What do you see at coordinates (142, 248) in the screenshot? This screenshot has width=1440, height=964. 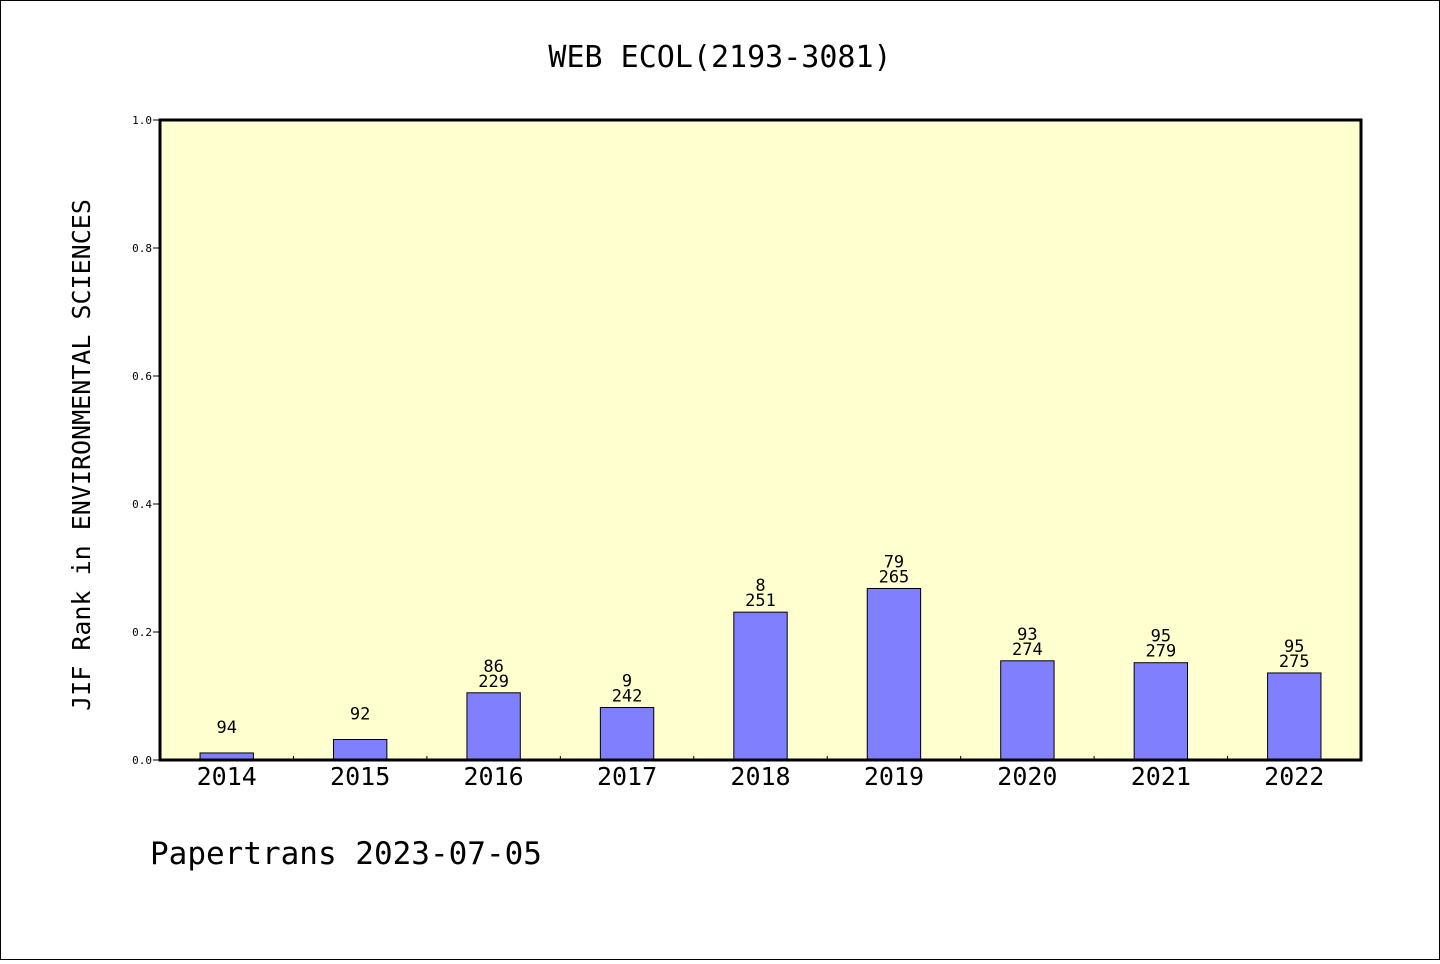 I see `y-tick-label: 0.8` at bounding box center [142, 248].